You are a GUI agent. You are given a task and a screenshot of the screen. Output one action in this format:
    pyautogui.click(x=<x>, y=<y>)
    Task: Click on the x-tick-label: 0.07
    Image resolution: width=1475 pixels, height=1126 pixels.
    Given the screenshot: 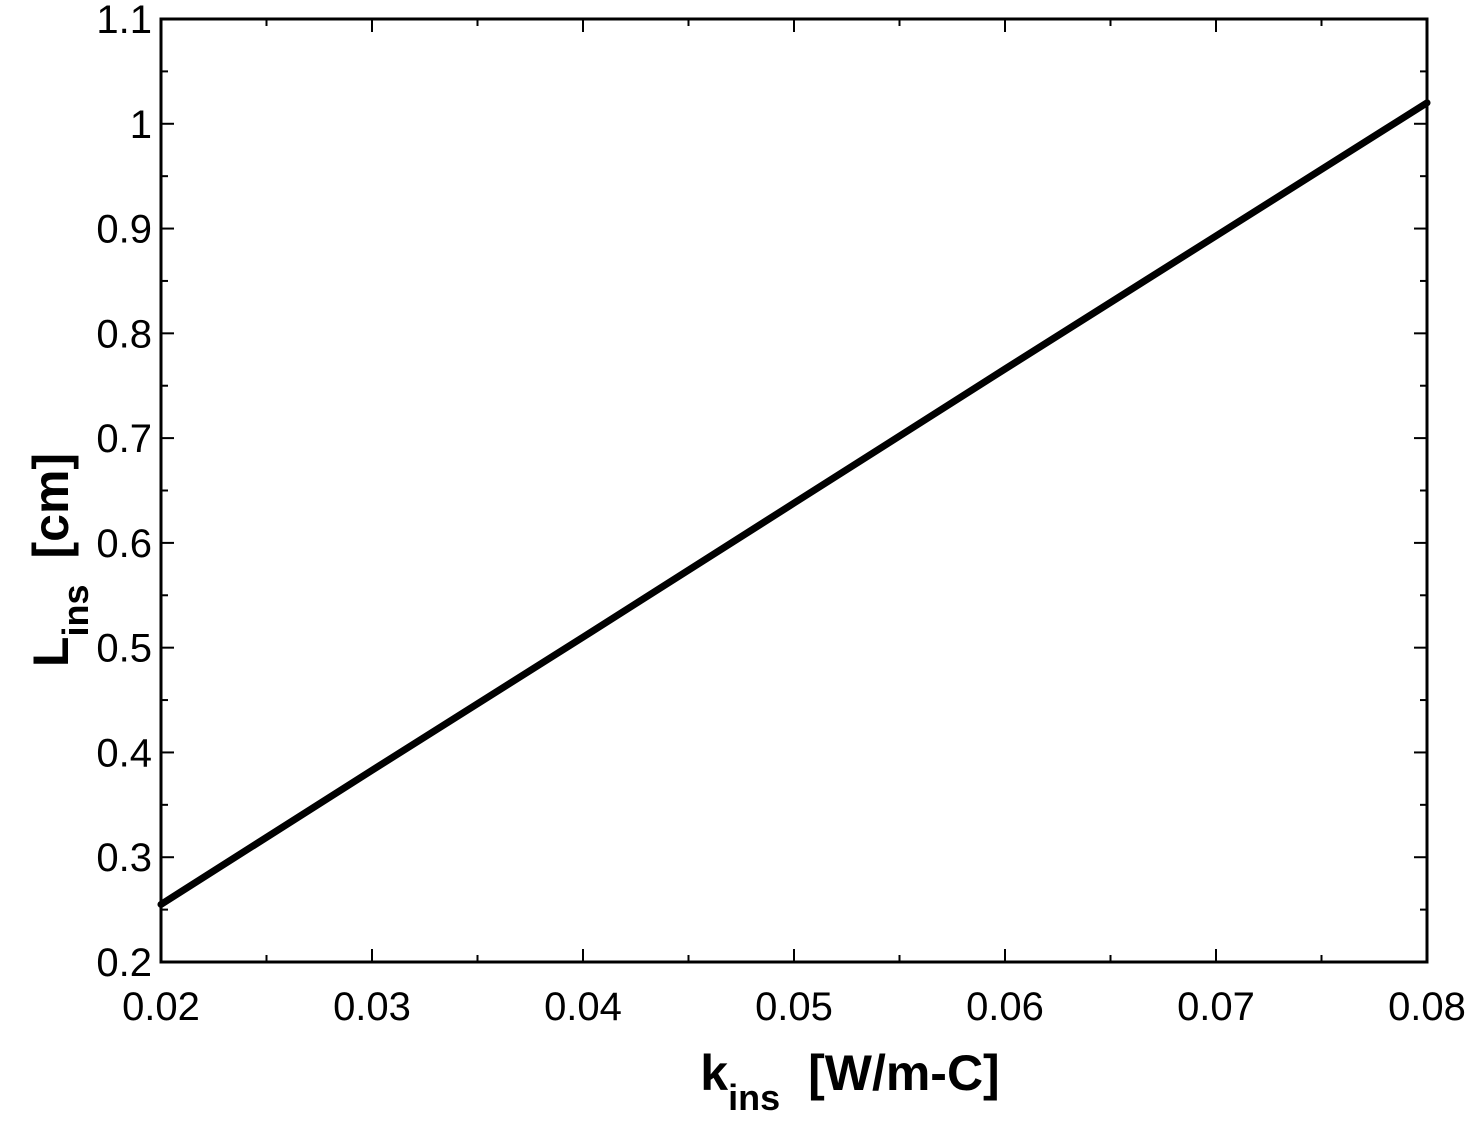 What is the action you would take?
    pyautogui.click(x=1216, y=1007)
    